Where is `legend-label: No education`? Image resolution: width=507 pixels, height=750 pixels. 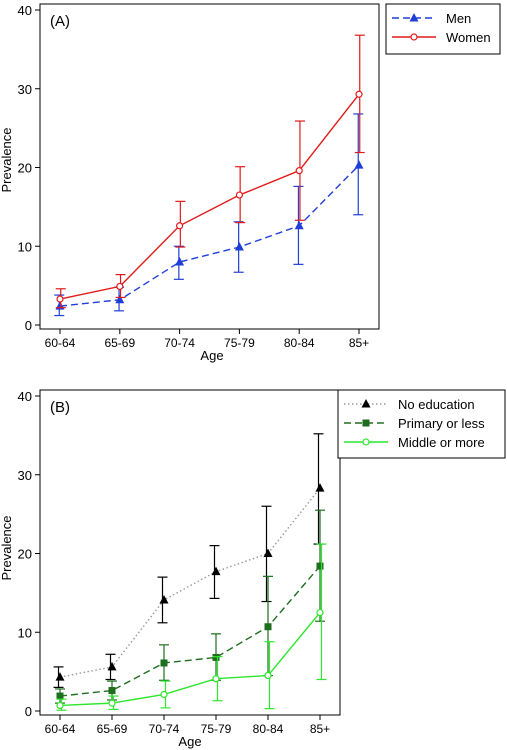 legend-label: No education is located at coordinates (436, 404).